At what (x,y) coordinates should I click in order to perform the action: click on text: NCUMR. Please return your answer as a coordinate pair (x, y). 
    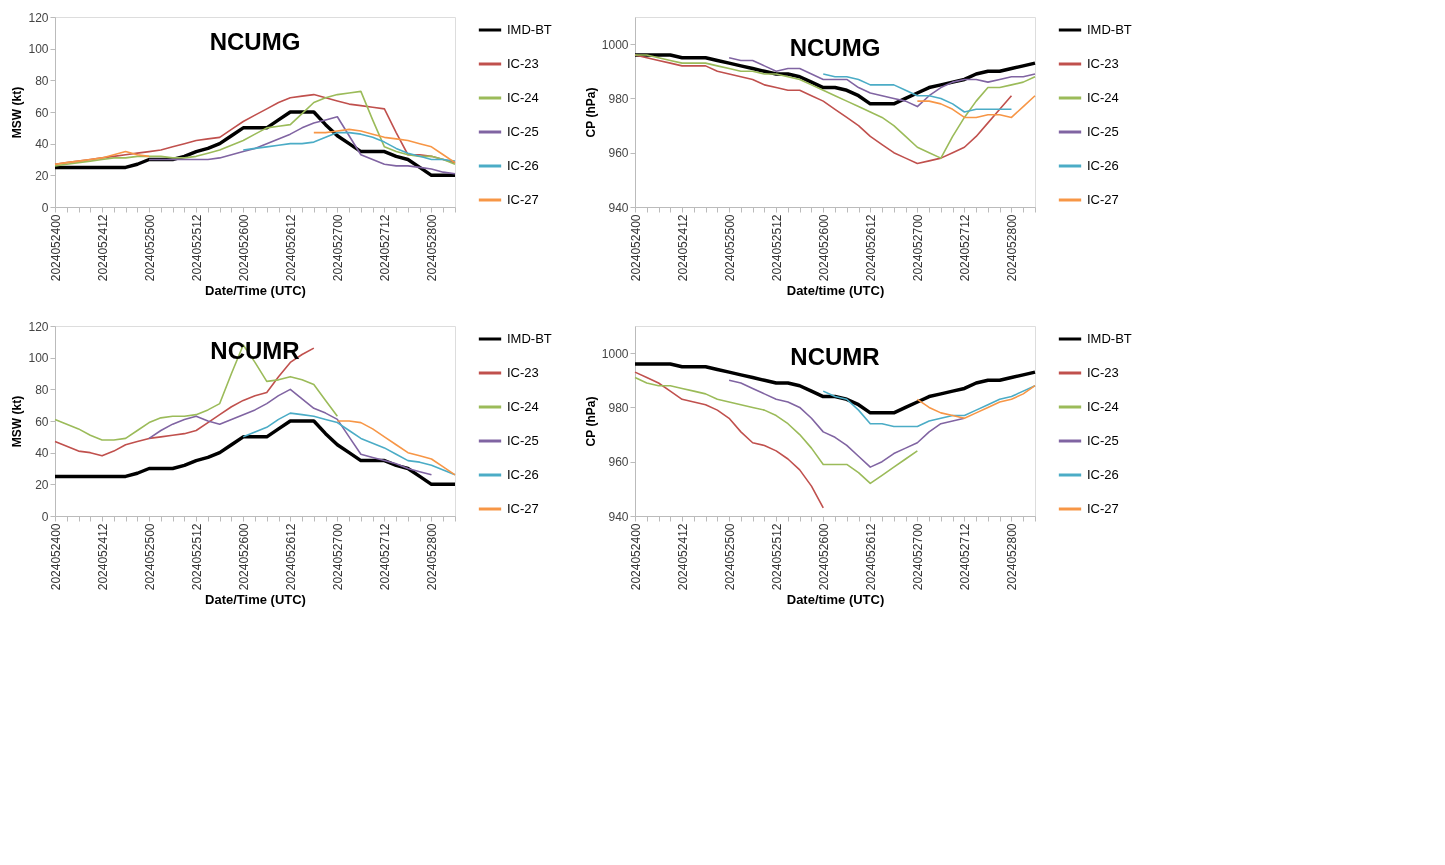
    Looking at the image, I should click on (835, 356).